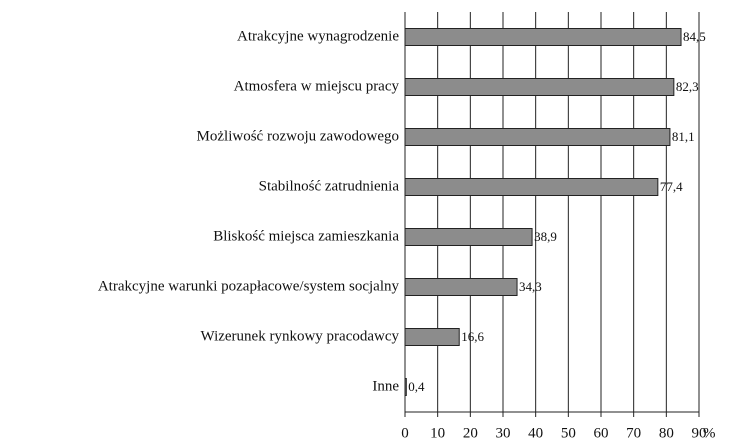  I want to click on y-tick-label: Możliwość rozwoju zawodowego, so click(298, 136).